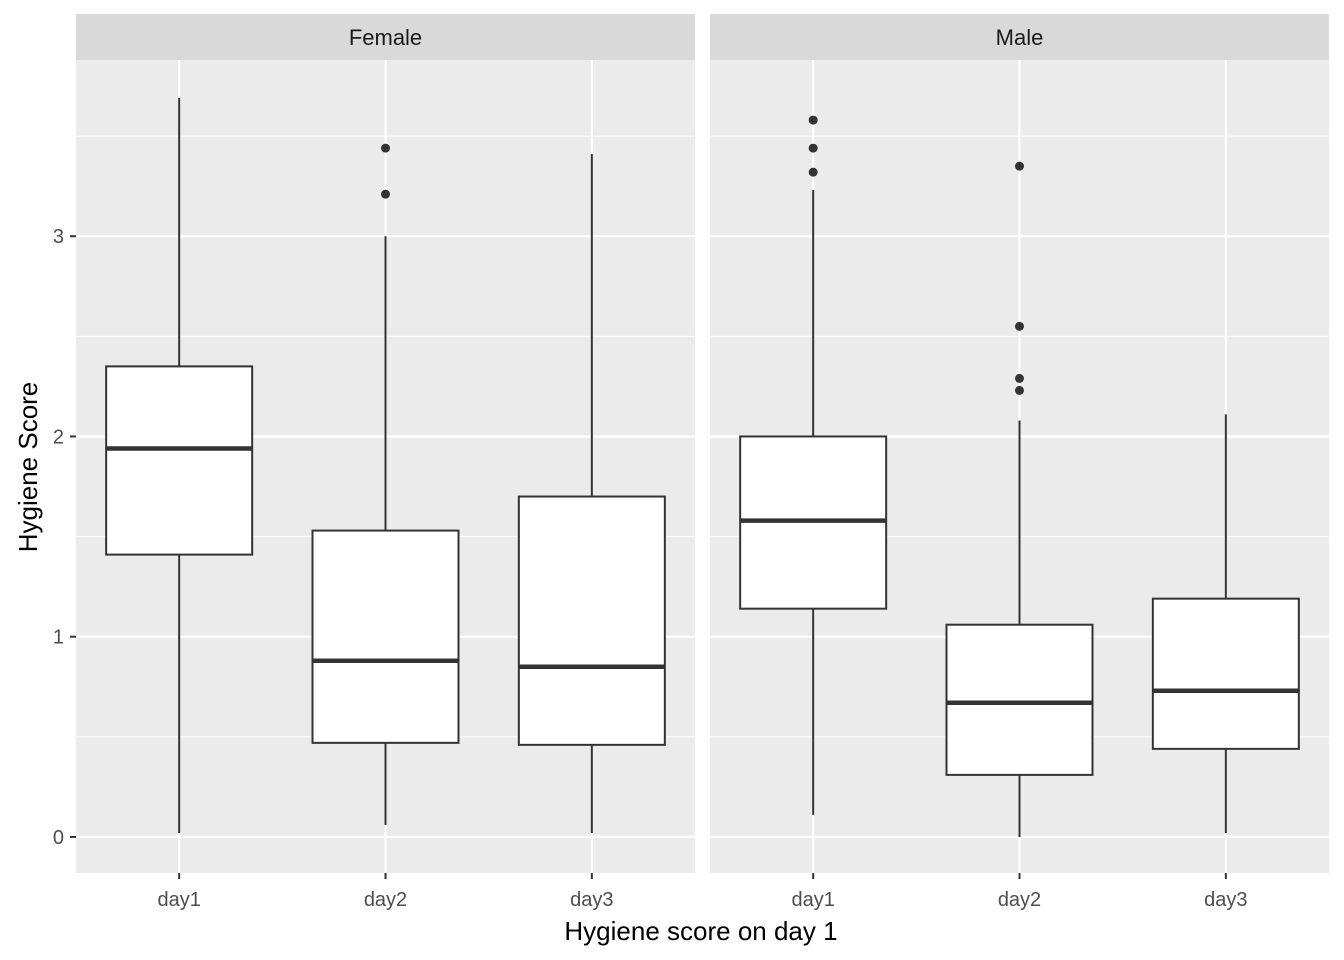 The image size is (1344, 960). What do you see at coordinates (700, 931) in the screenshot?
I see `x-axis-title: Hygiene score on day 1` at bounding box center [700, 931].